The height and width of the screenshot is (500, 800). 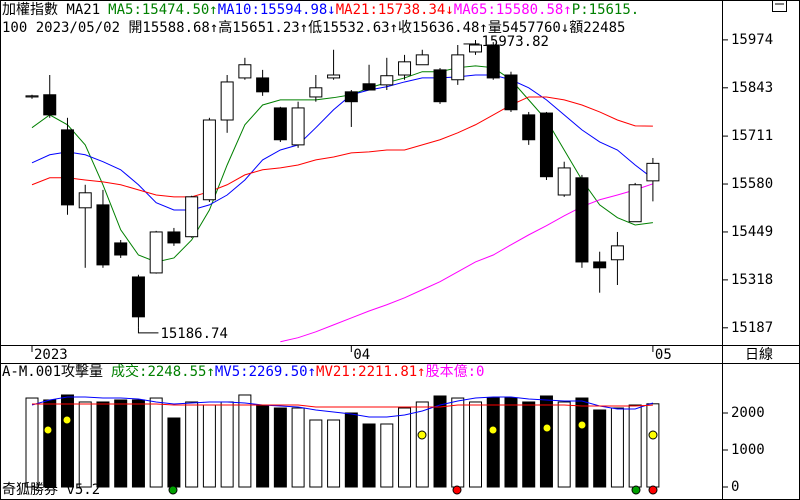 I want to click on y-tick-label: 15711, so click(x=752, y=136).